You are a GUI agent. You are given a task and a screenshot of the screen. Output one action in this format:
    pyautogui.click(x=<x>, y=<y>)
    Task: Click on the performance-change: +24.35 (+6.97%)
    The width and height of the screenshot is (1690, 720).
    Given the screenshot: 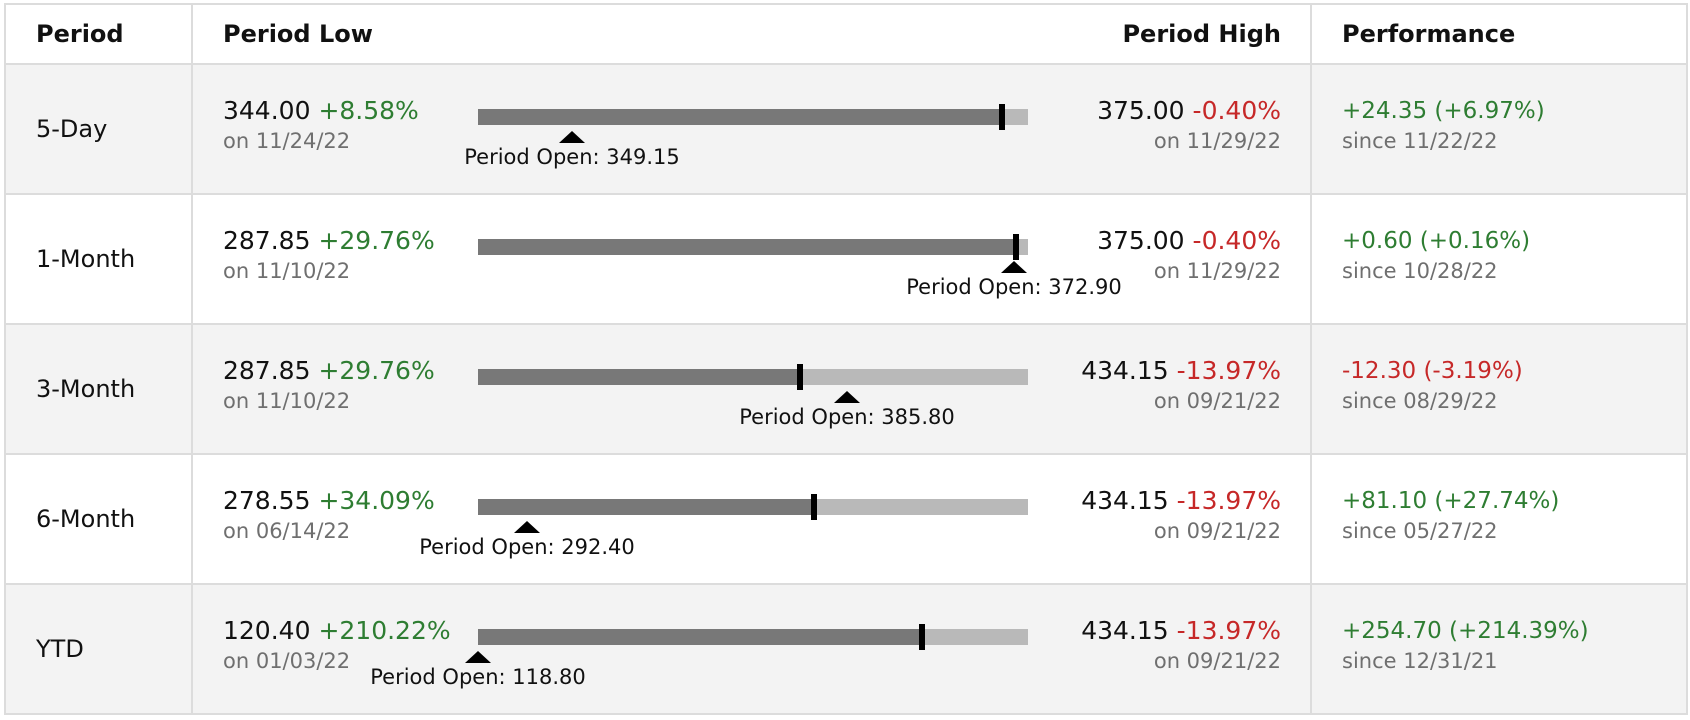 What is the action you would take?
    pyautogui.click(x=1443, y=111)
    